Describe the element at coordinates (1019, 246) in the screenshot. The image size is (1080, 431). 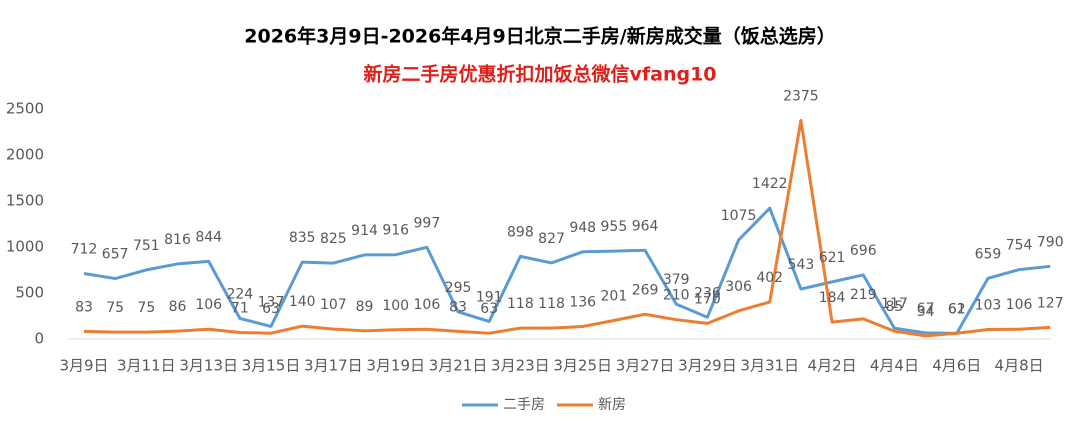
I see `data-label: 754` at that location.